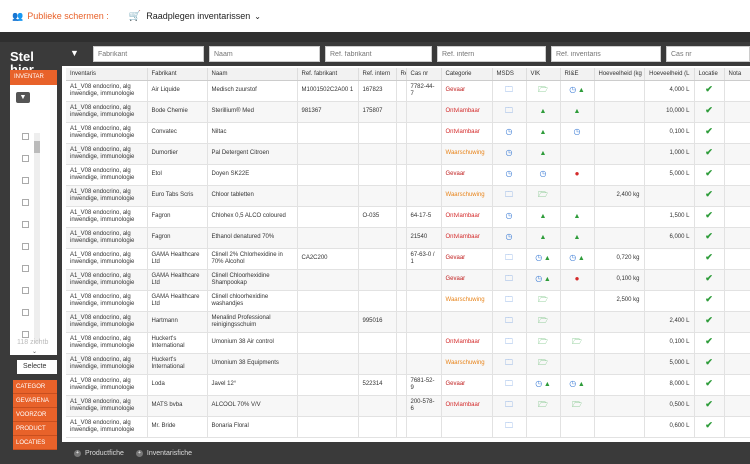 Image resolution: width=750 pixels, height=464 pixels. What do you see at coordinates (35, 429) in the screenshot?
I see `category-item: PRODUCT` at bounding box center [35, 429].